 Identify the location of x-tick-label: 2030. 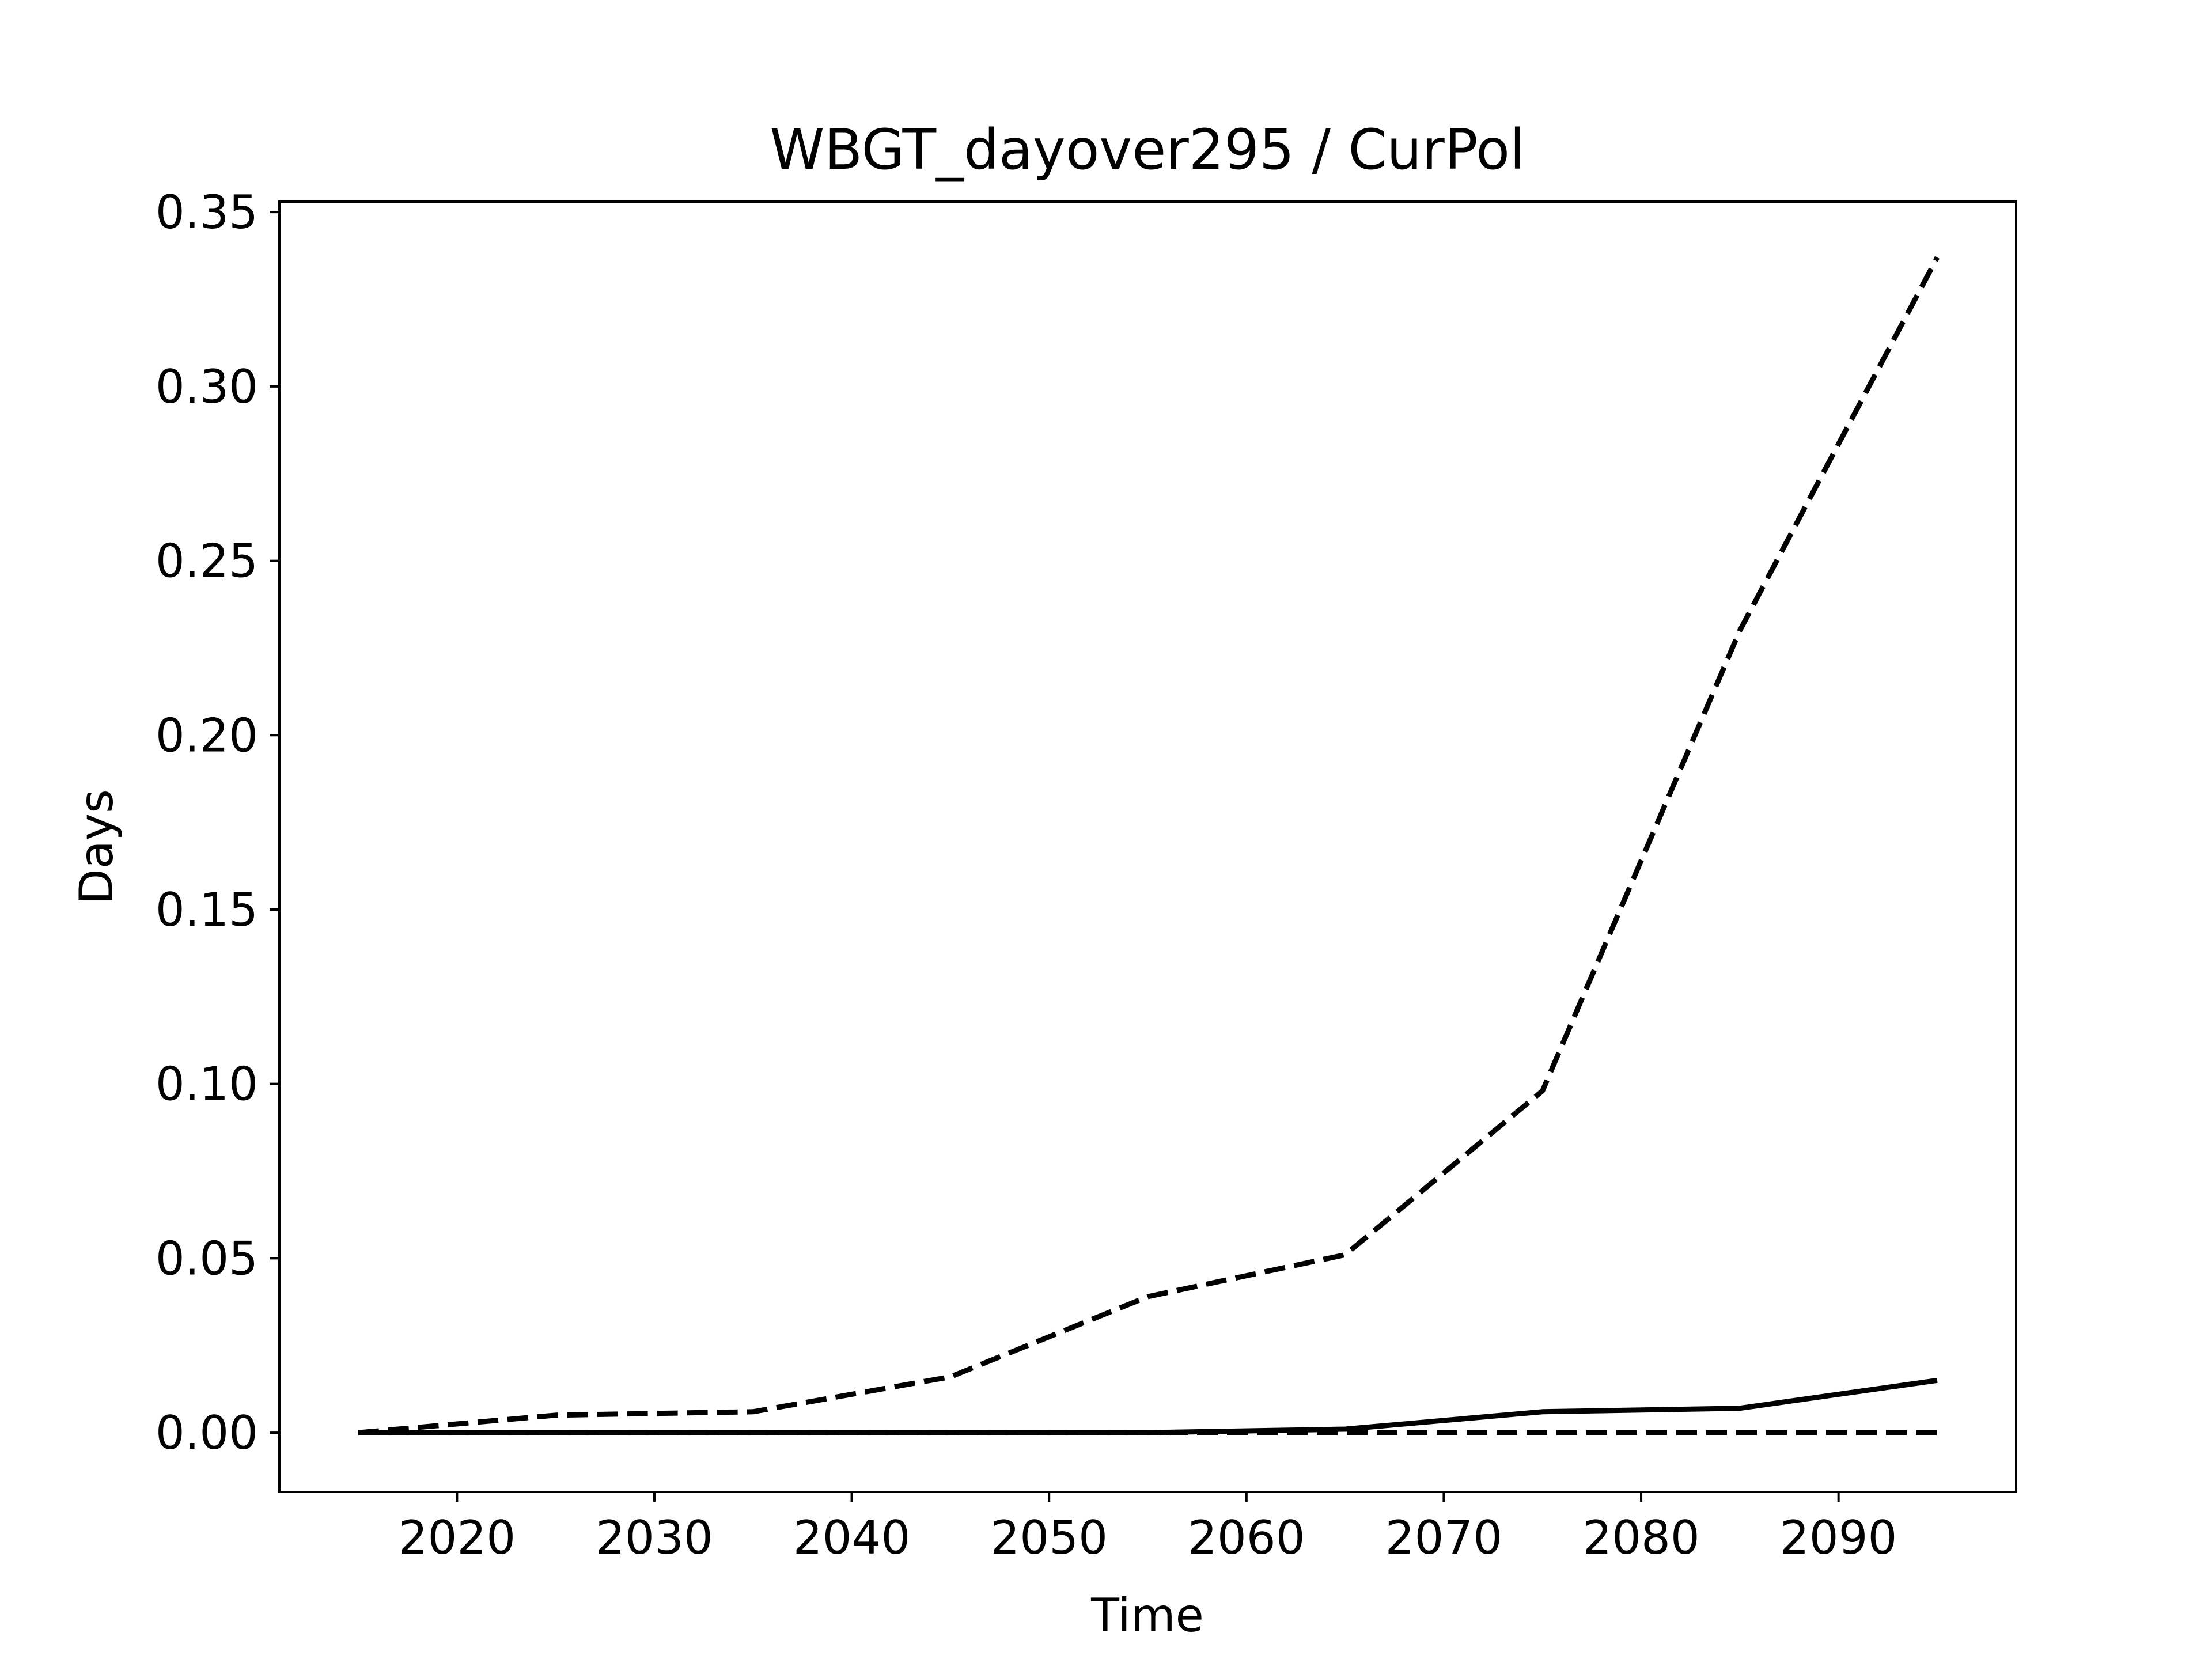
(654, 1538).